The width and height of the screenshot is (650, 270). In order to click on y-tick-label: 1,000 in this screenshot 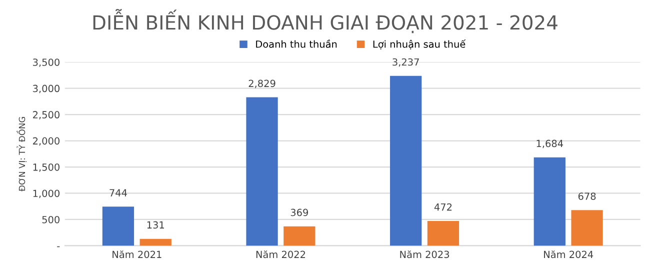, I will do `click(46, 194)`.